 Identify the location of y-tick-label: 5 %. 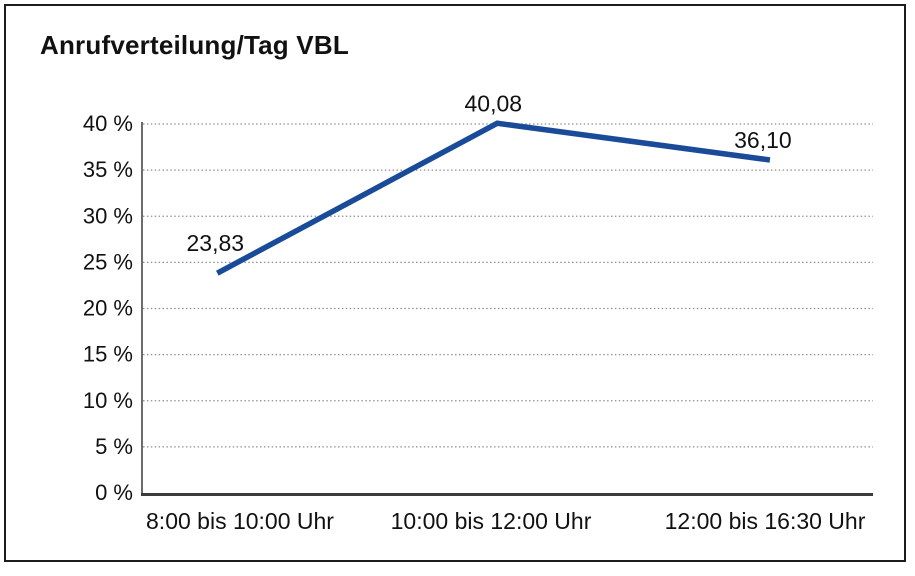
(114, 446).